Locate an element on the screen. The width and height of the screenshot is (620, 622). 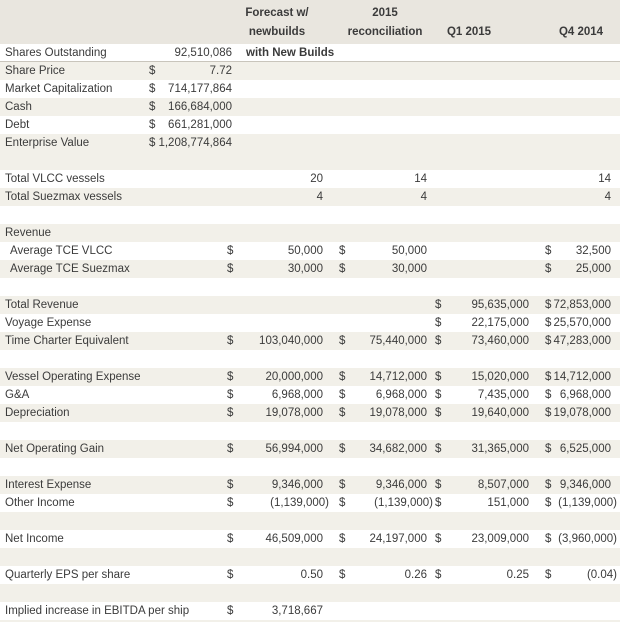
table-row: Total VLCC vessels 20 14 14 is located at coordinates (310, 179).